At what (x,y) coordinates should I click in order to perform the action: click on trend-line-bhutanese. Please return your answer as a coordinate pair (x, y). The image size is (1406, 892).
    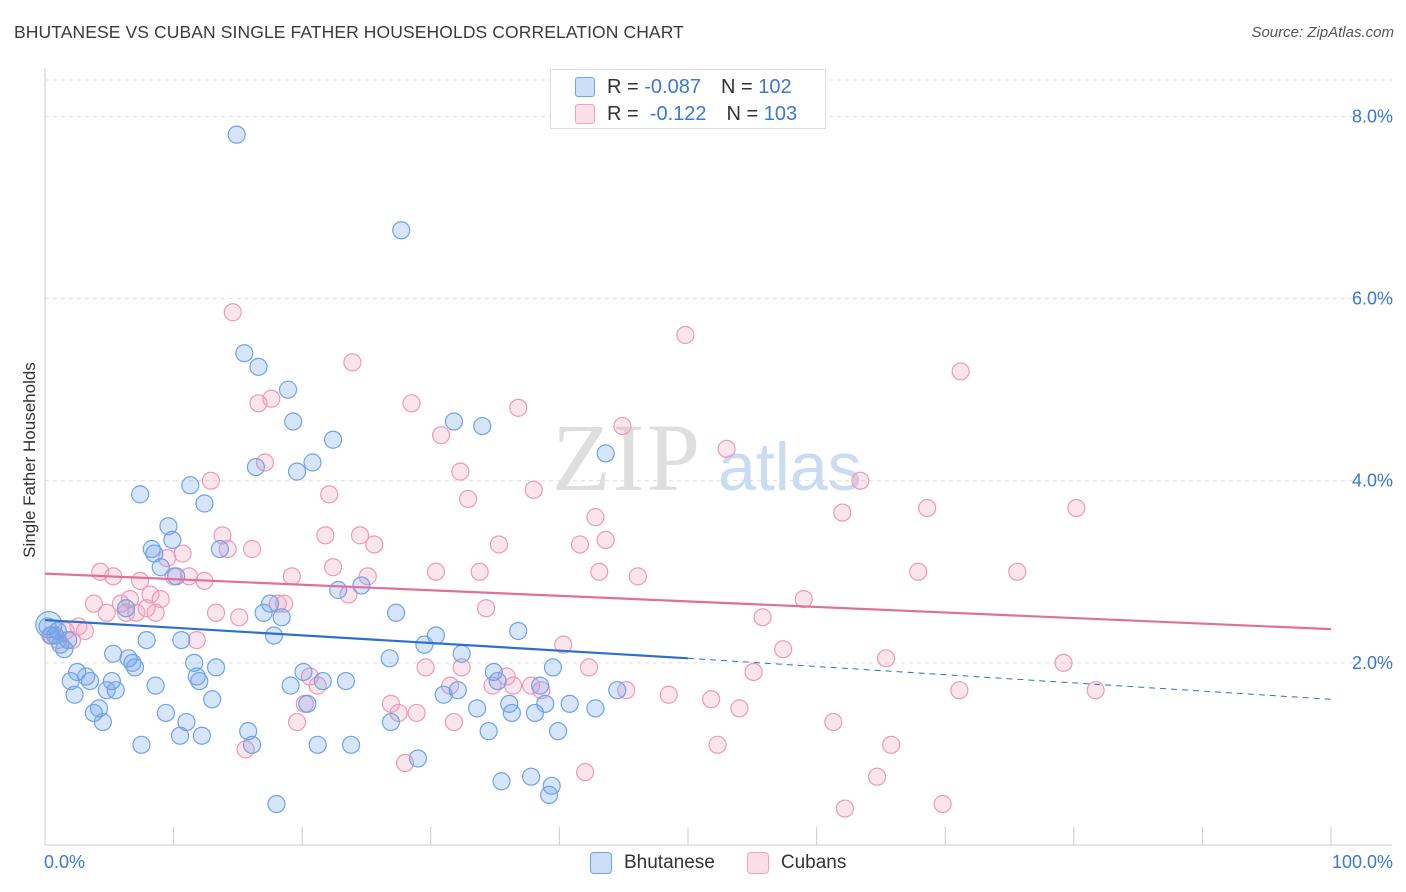
    Looking at the image, I should click on (366, 639).